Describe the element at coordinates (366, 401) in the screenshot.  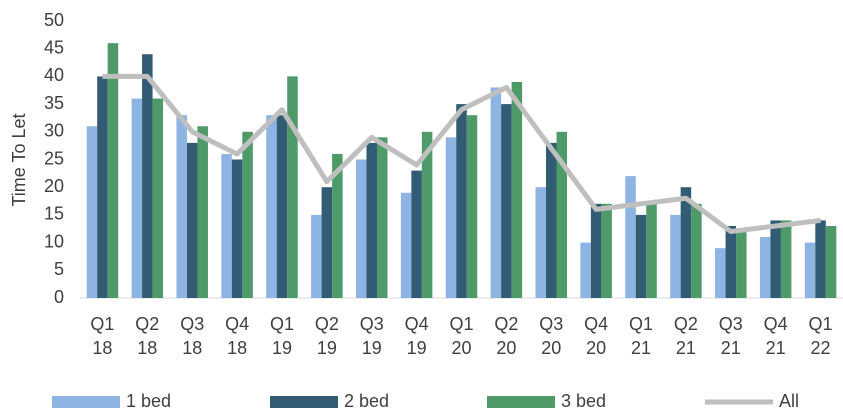
I see `legend-label: 2 bed` at that location.